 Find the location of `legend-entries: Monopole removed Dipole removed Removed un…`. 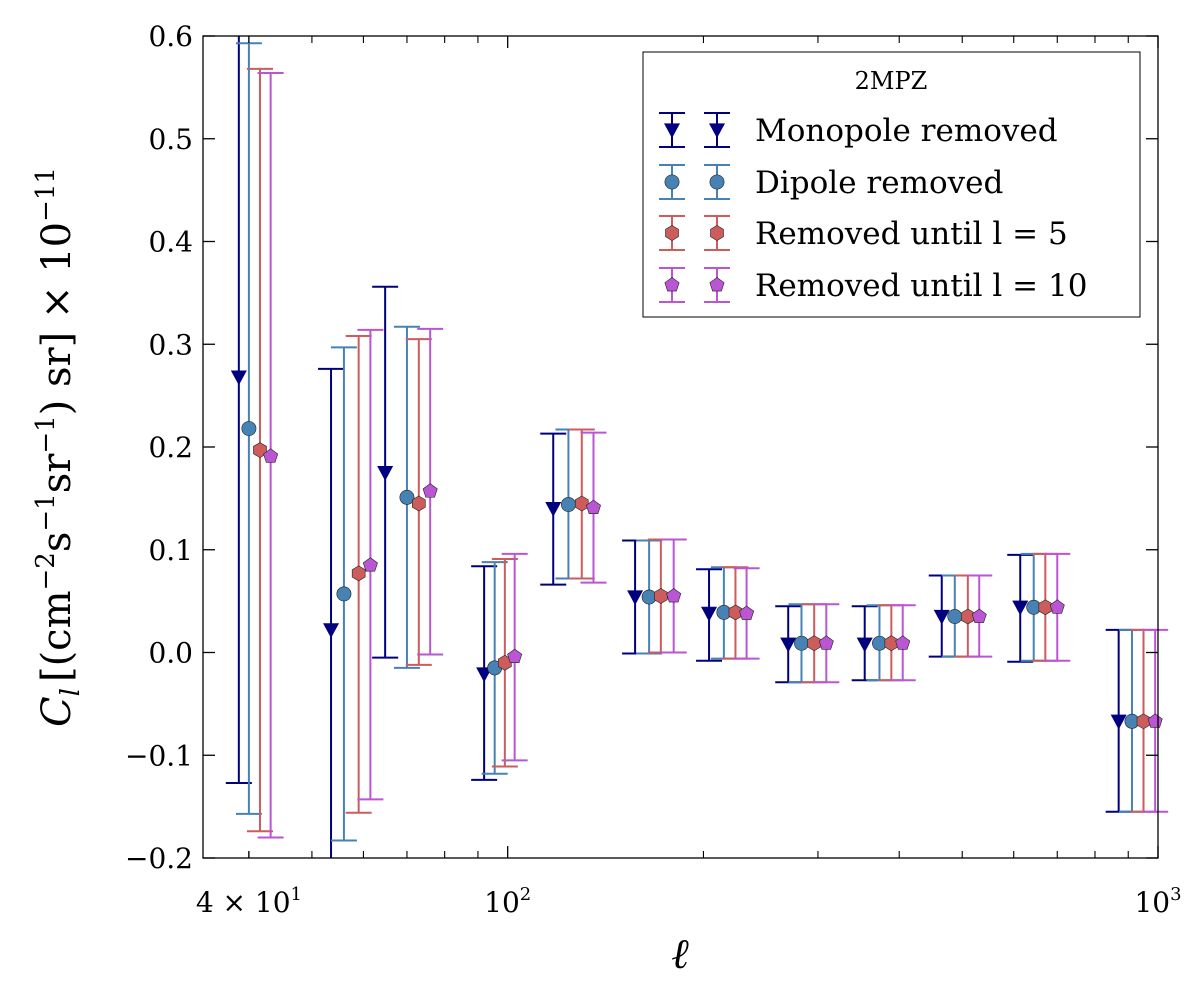

legend-entries: Monopole removed Dipole removed Removed un… is located at coordinates (873, 208).